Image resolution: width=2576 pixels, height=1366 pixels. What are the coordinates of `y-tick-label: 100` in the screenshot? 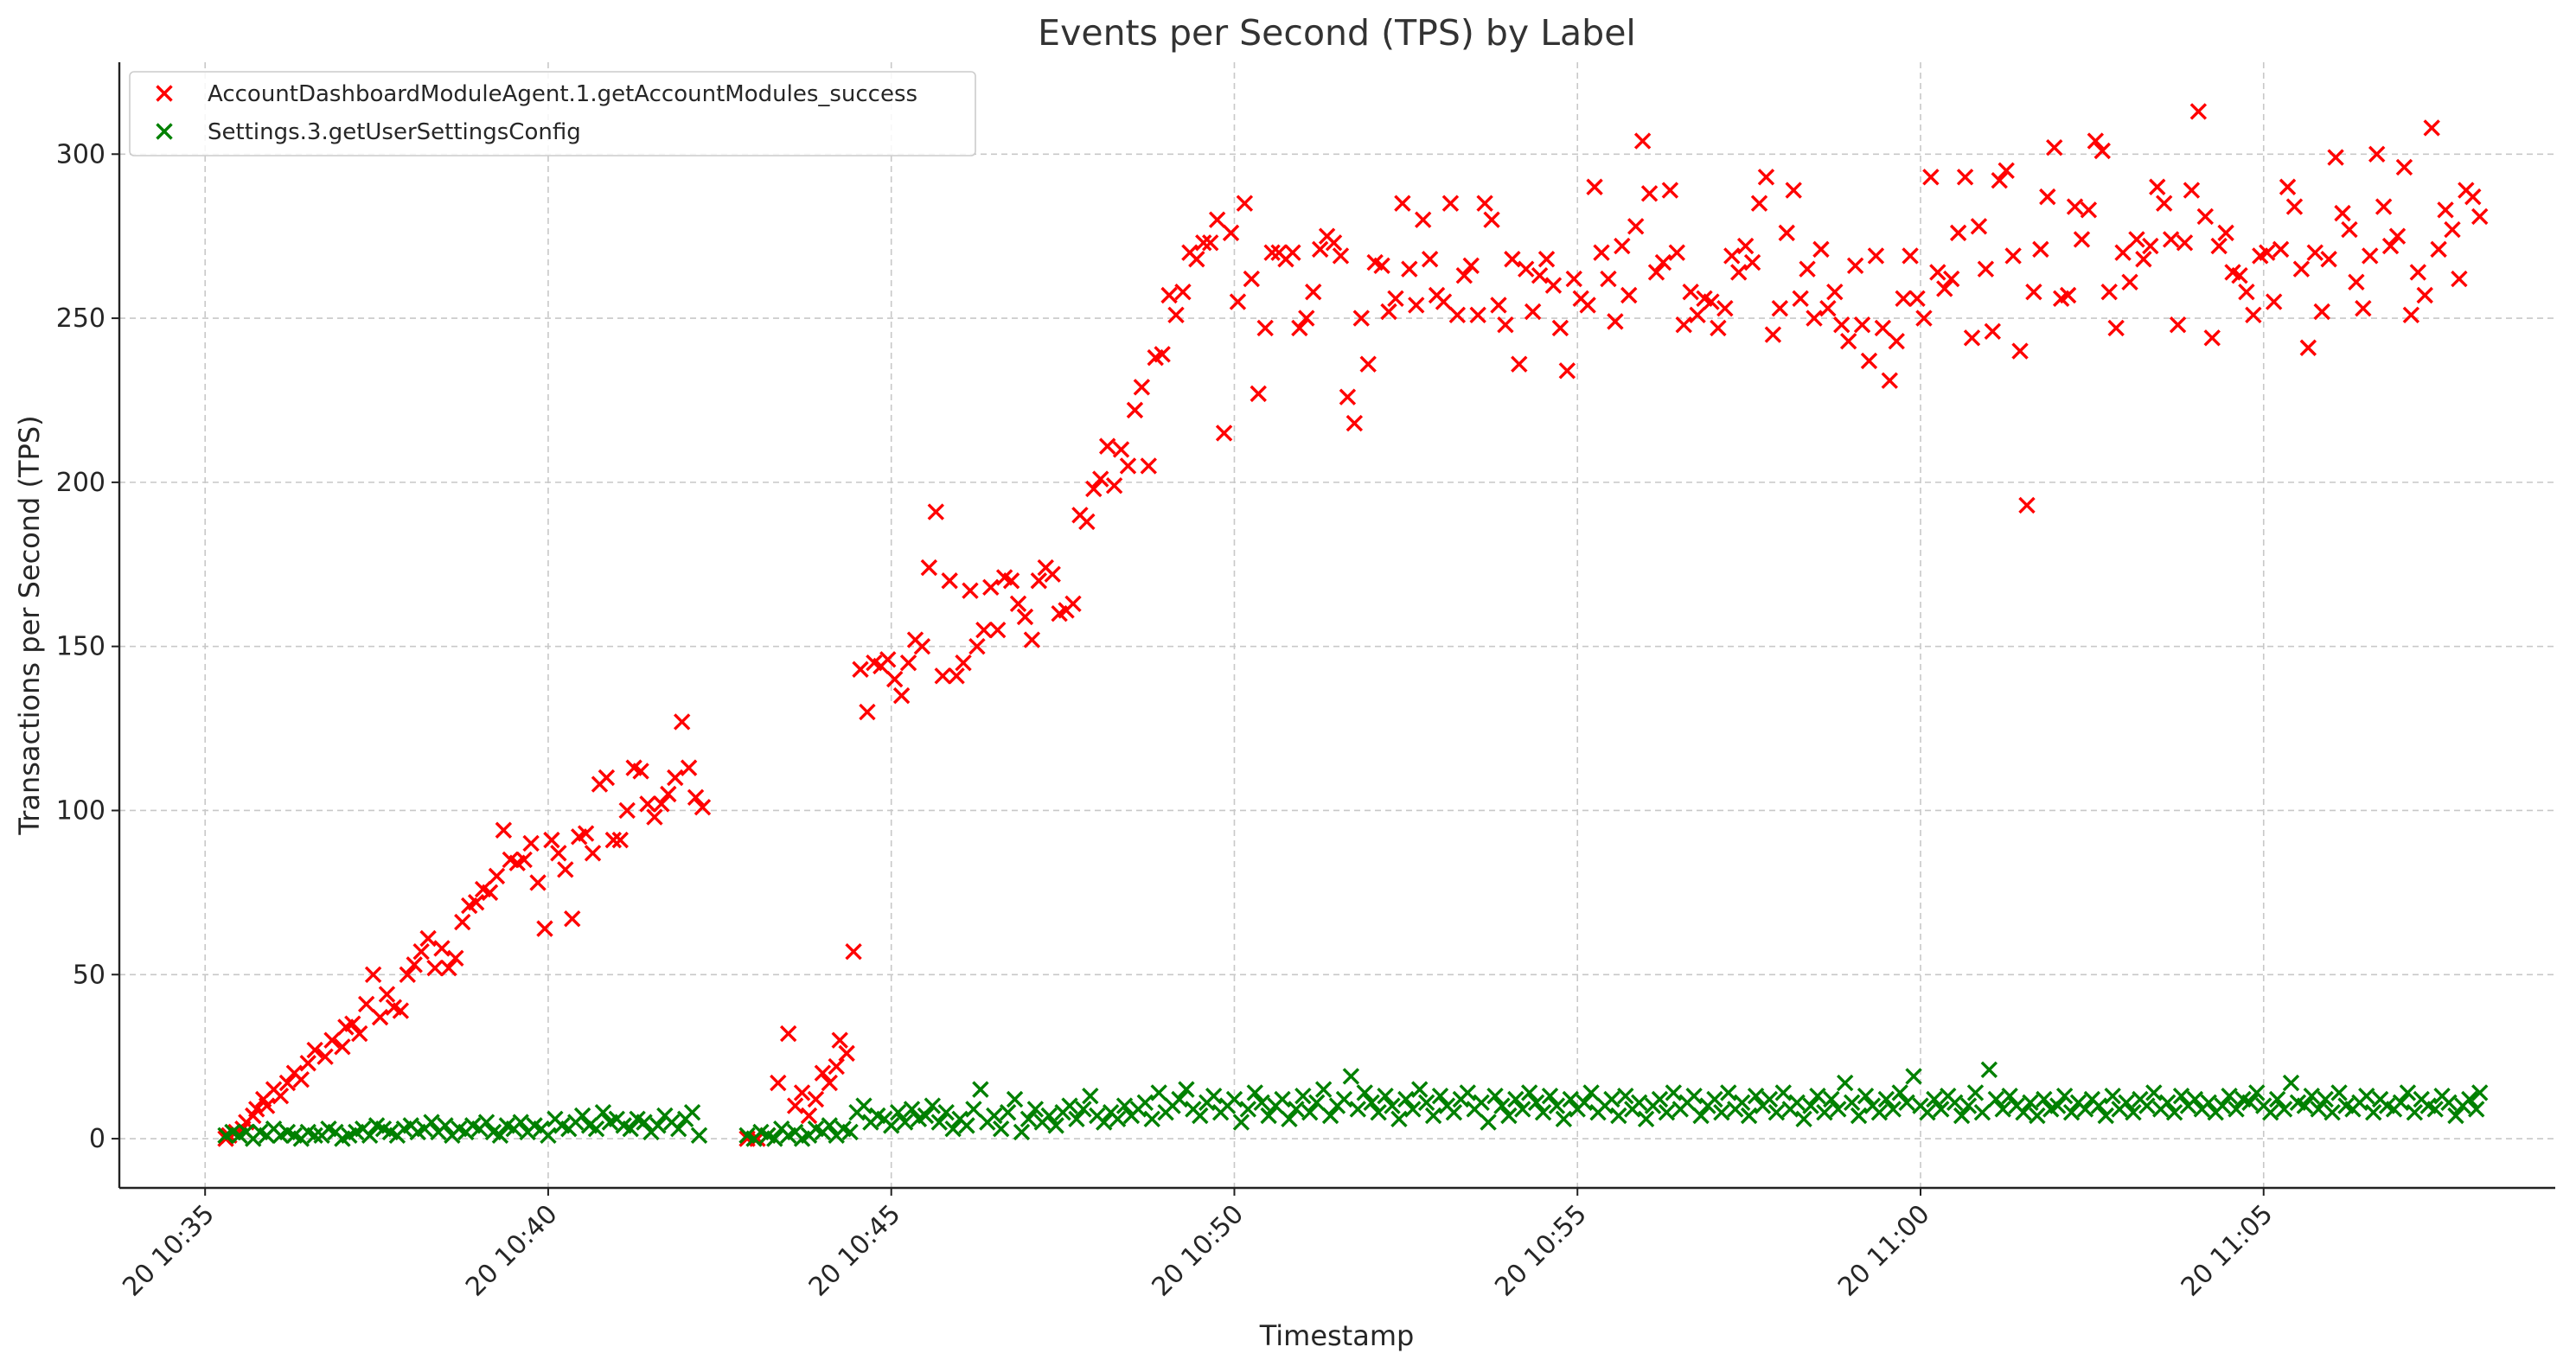 It's located at (80, 810).